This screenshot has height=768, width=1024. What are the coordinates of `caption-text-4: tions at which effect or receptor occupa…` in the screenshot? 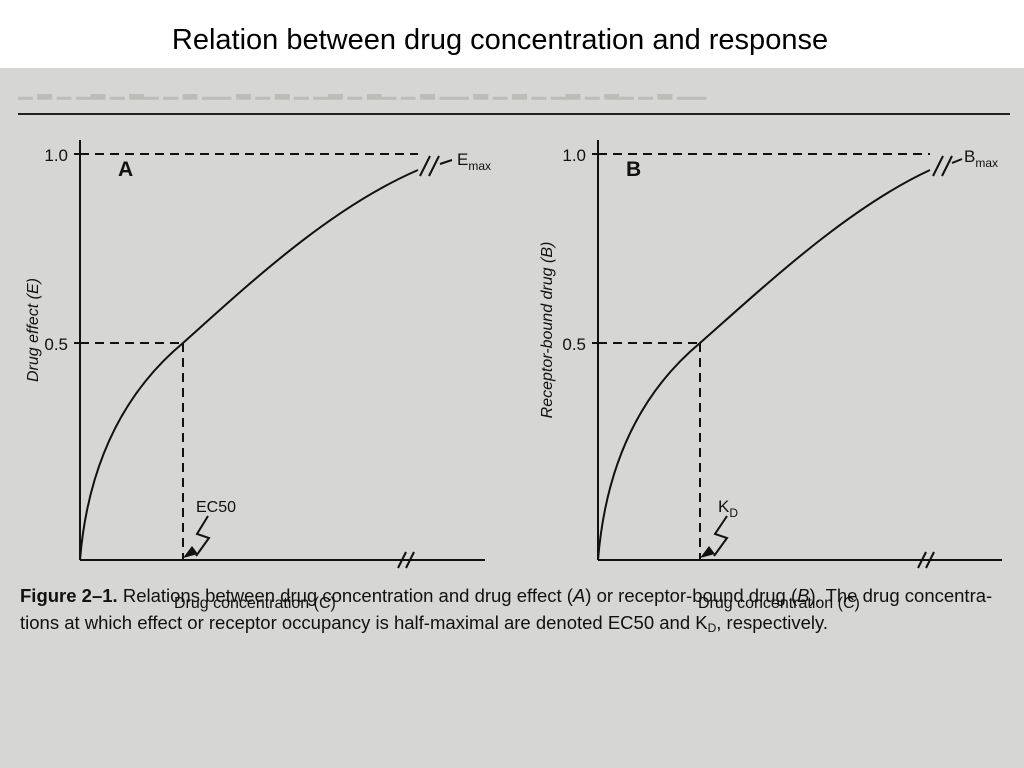 It's located at (364, 622).